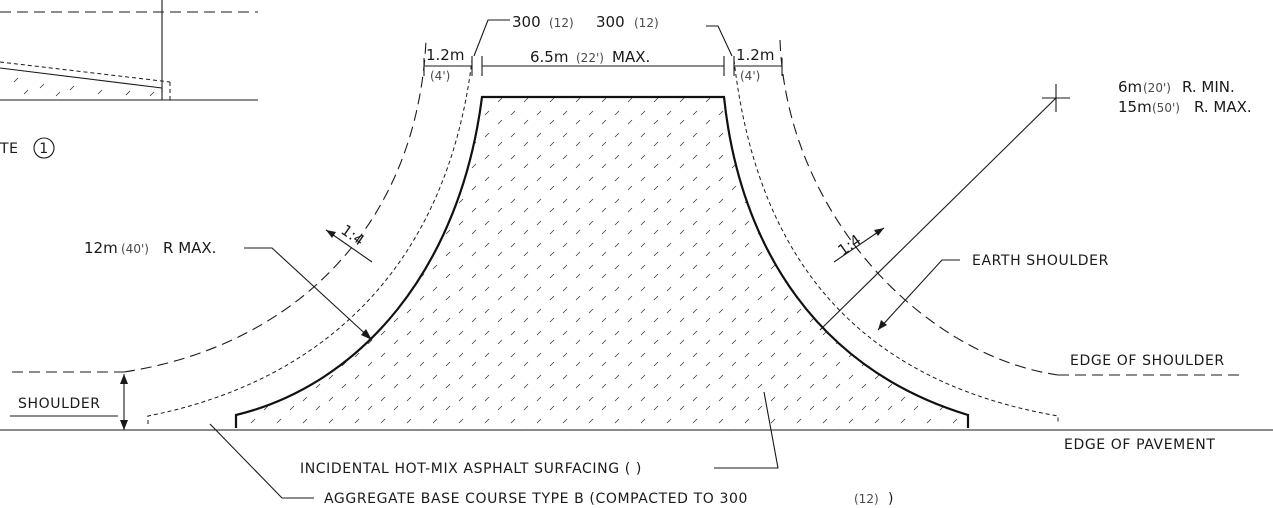  Describe the element at coordinates (750, 76) in the screenshot. I see `dim-right-shoulder-ft: (4')` at that location.